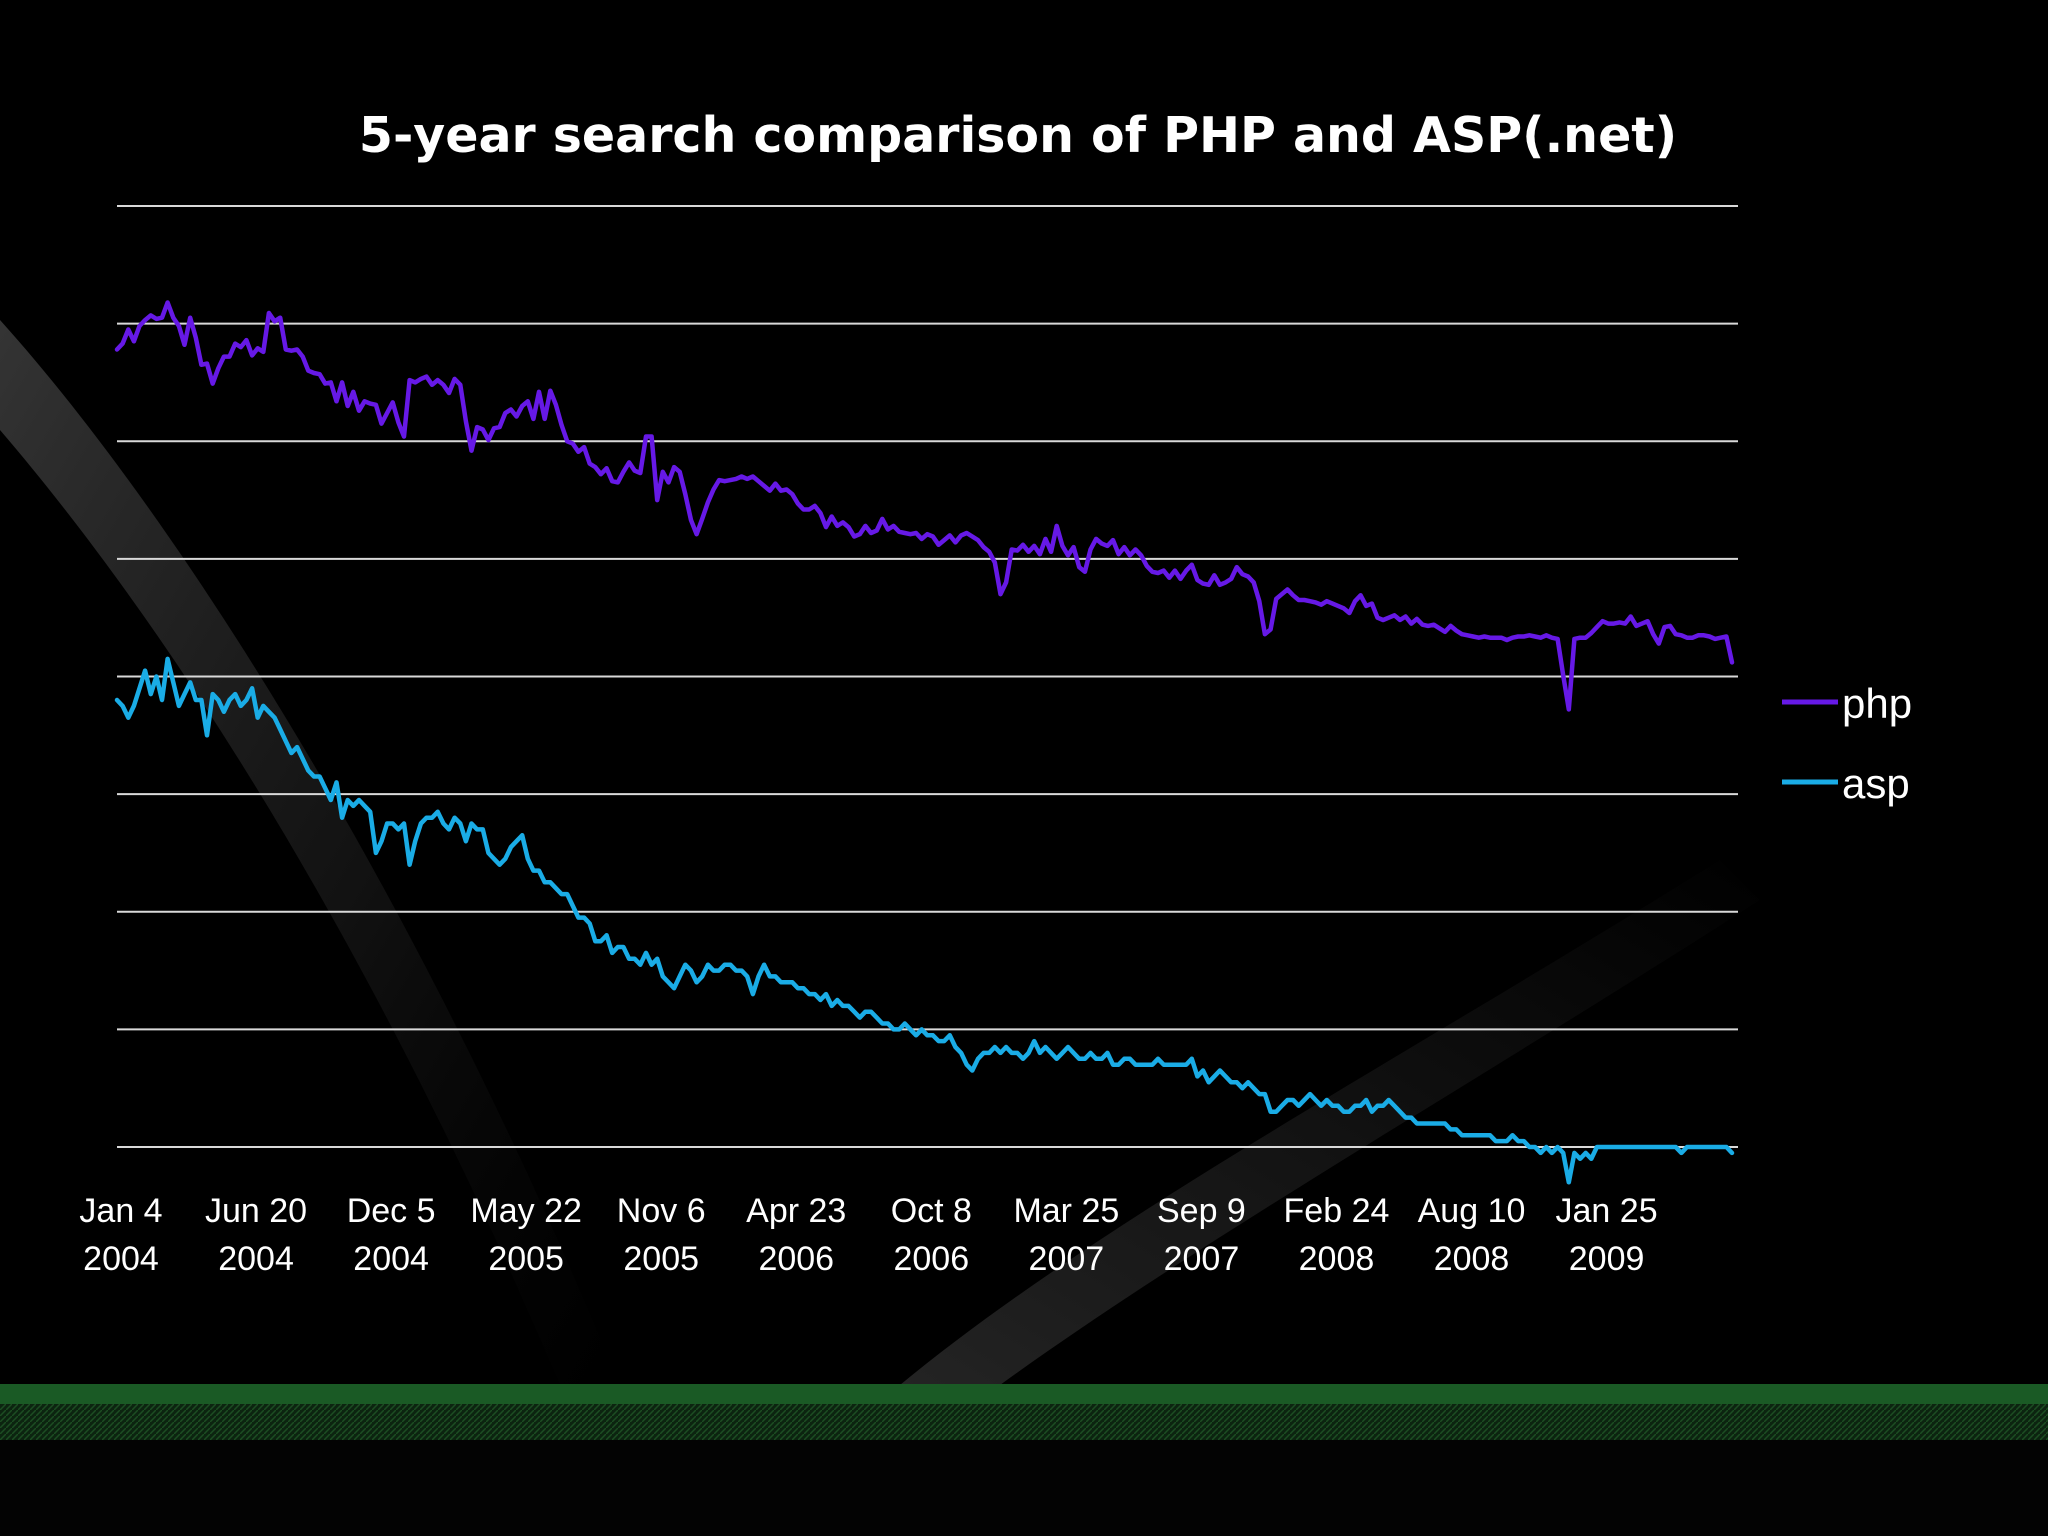 The image size is (2048, 1536). Describe the element at coordinates (1024, 1394) in the screenshot. I see `footer-green-stripe` at that location.